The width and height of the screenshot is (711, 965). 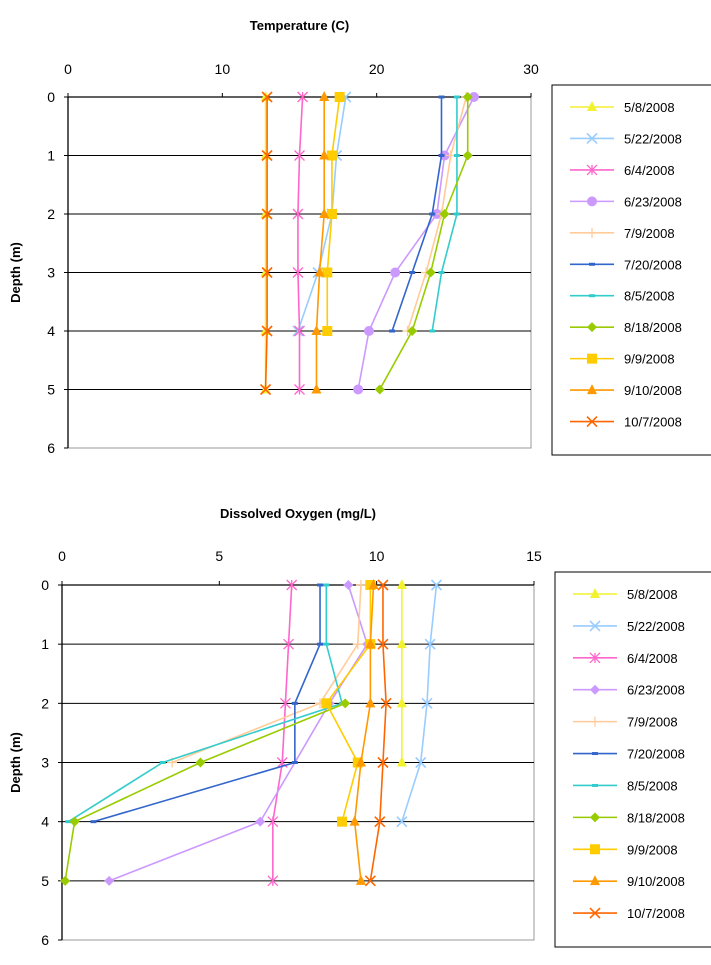 I want to click on legend-label: 8/5/2008, so click(x=649, y=296).